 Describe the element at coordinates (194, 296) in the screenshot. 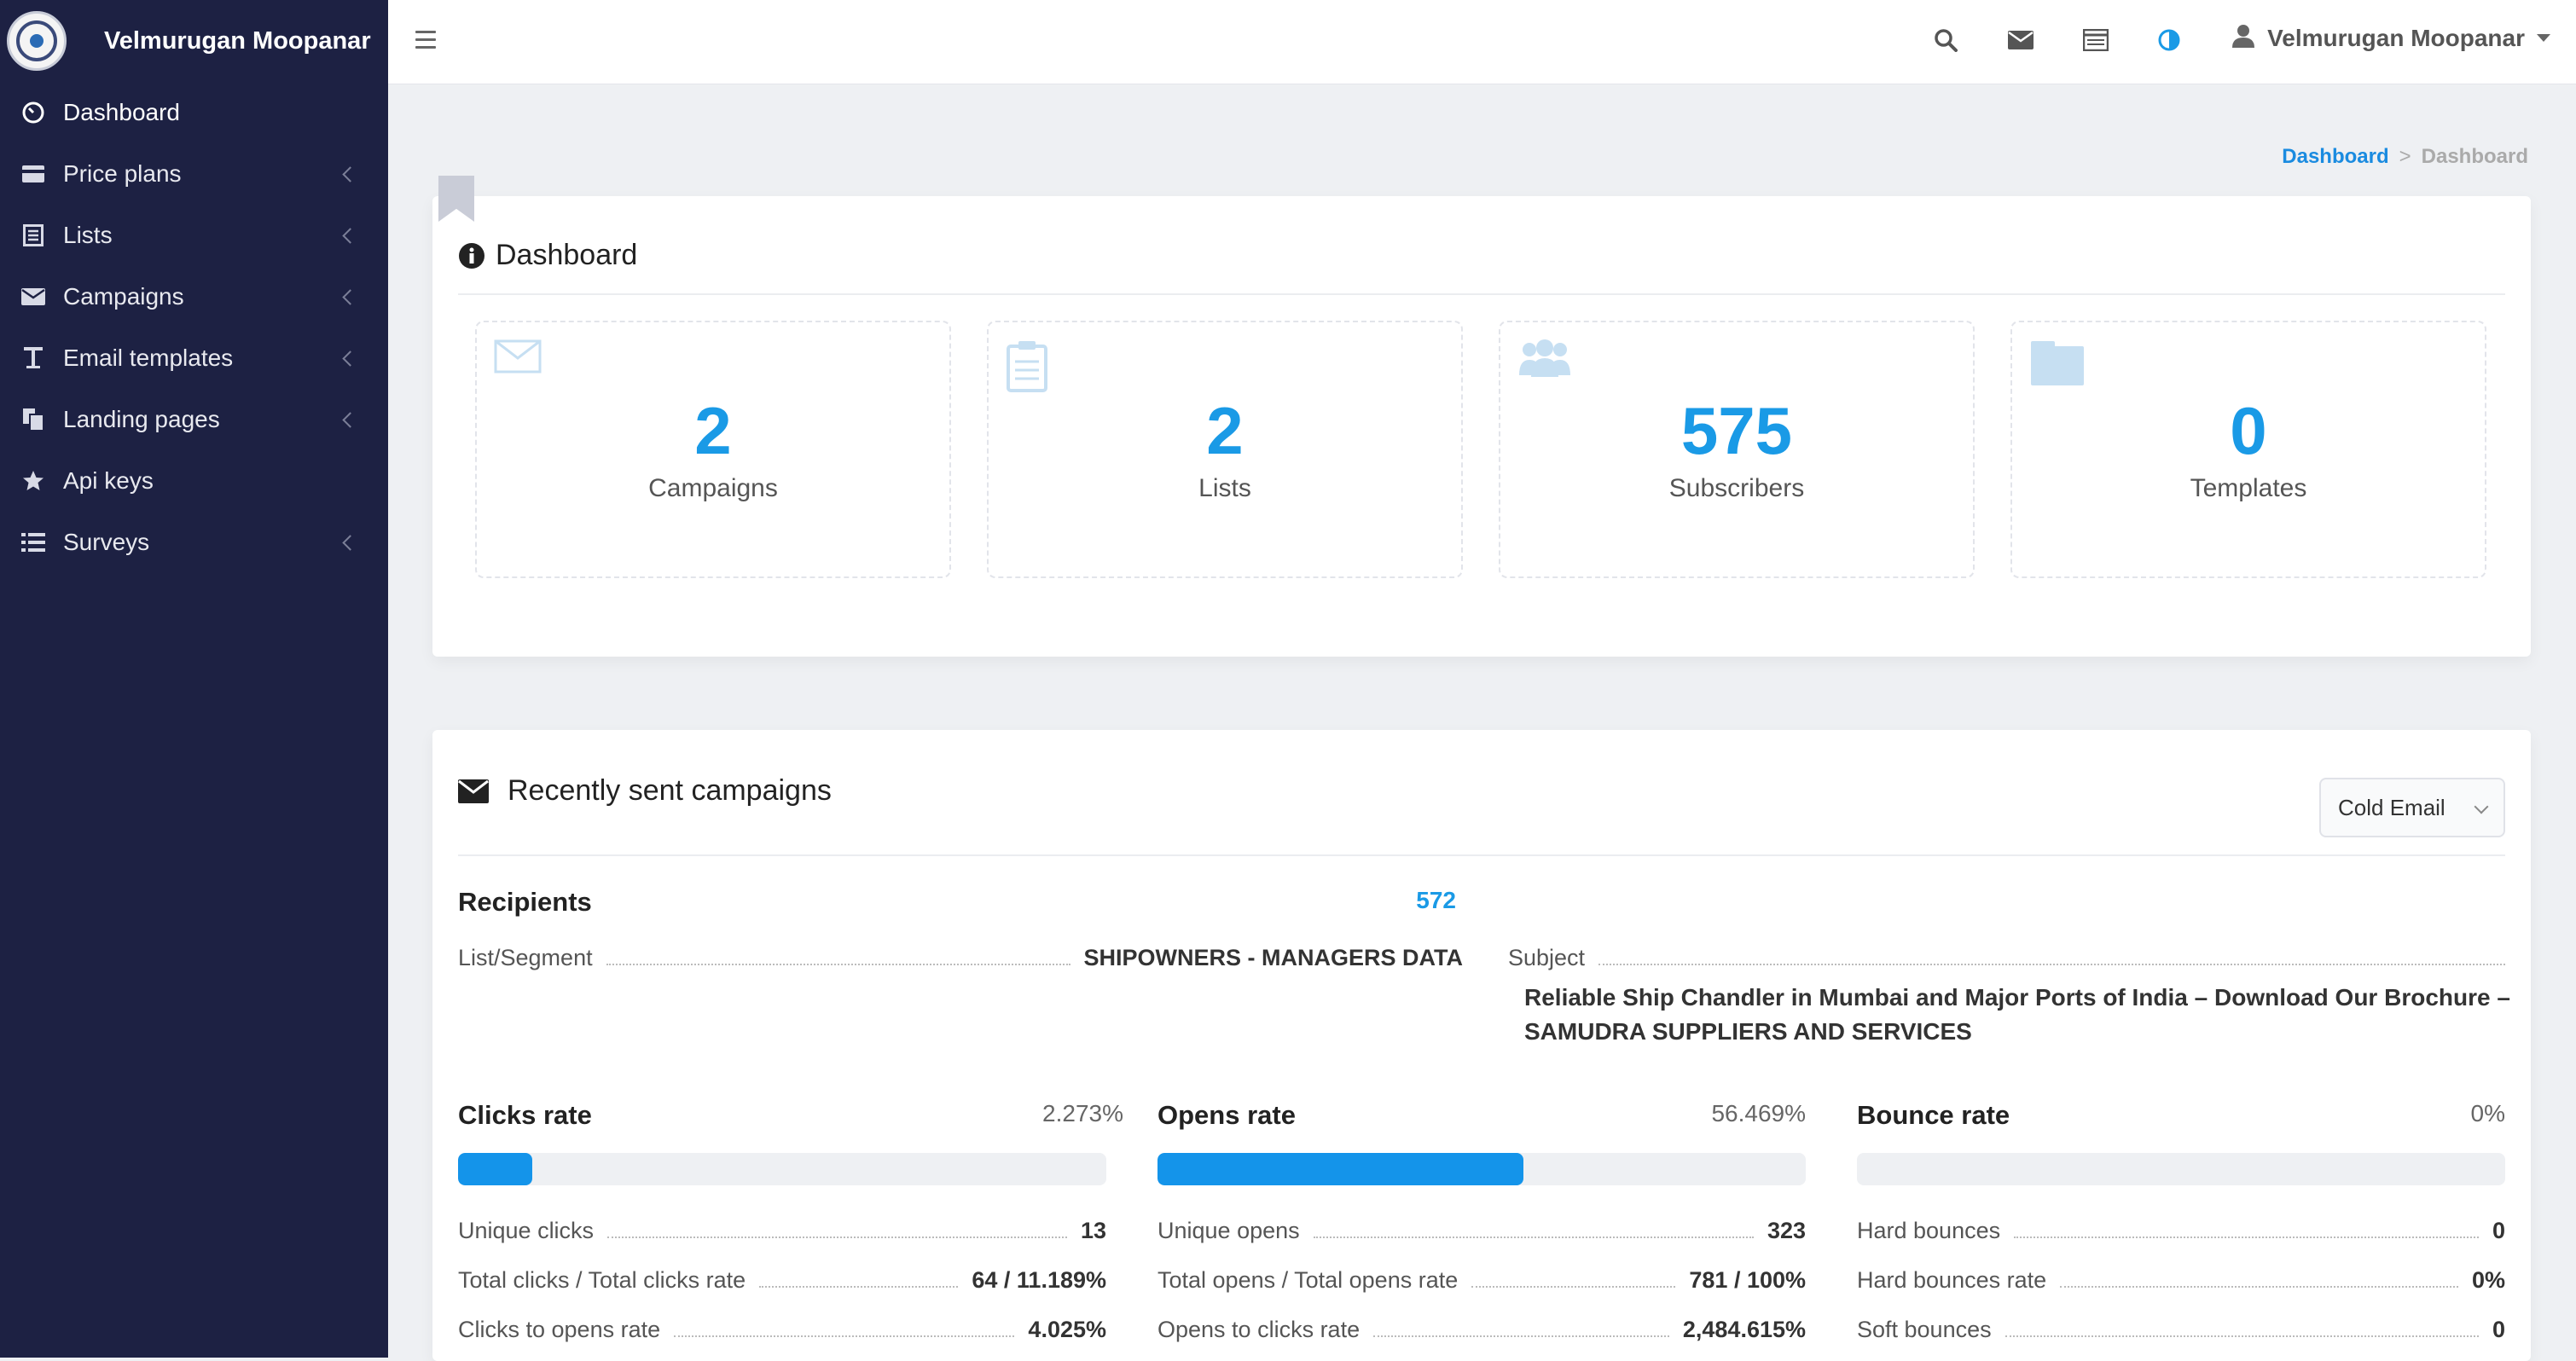

I see `sidebar-item-campaigns: Campaigns` at that location.